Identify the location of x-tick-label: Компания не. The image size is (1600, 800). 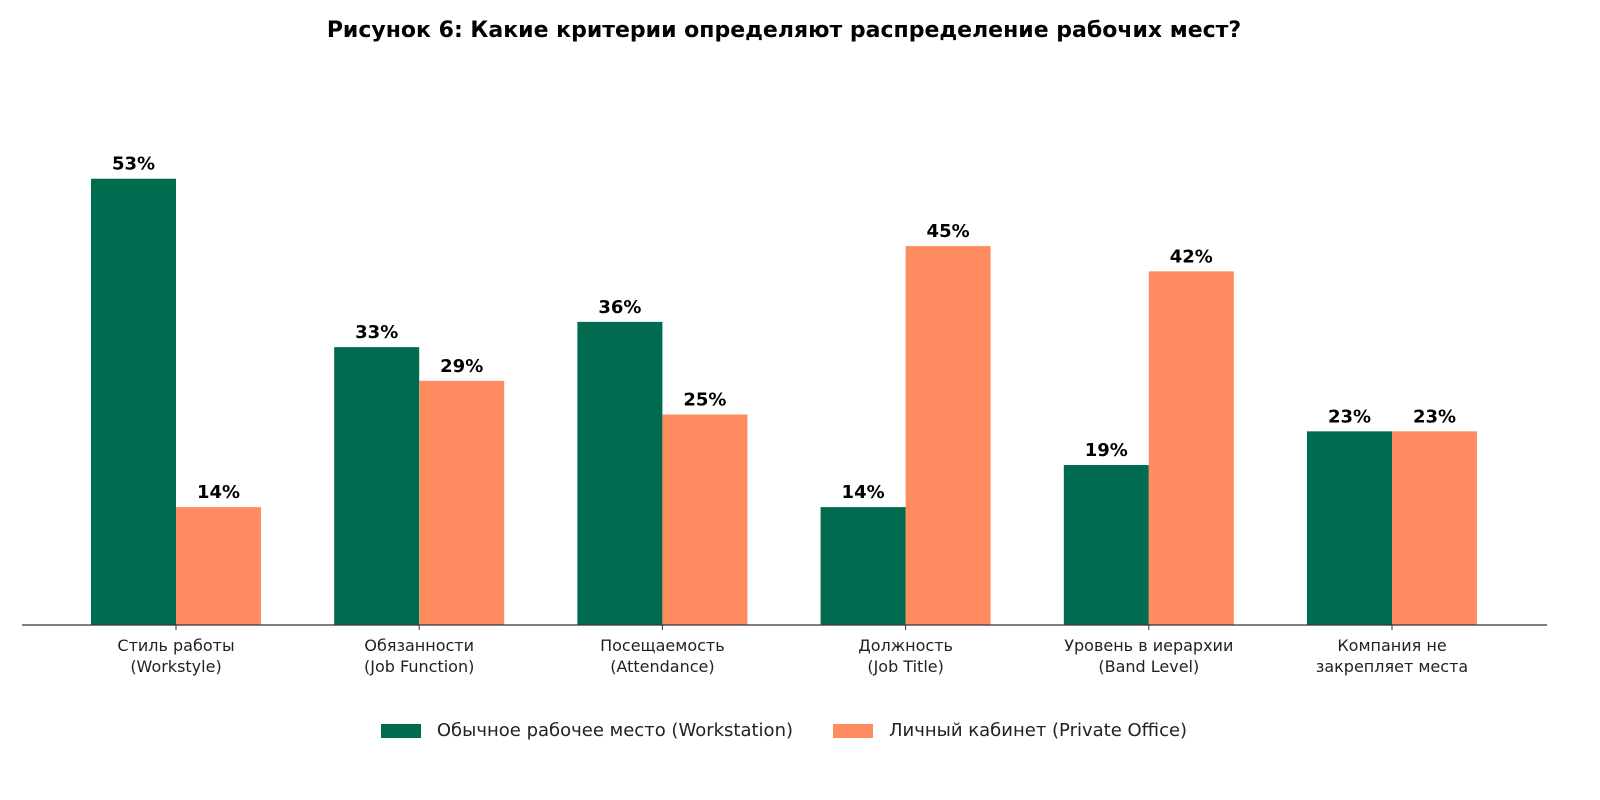
(1391, 645).